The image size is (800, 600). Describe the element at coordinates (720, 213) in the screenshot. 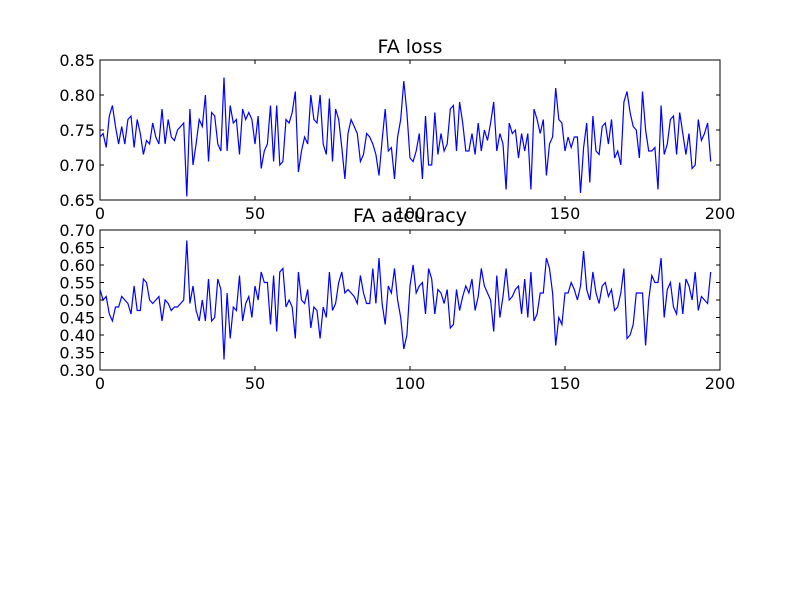

I see `loss-x-tick-label: 200` at that location.